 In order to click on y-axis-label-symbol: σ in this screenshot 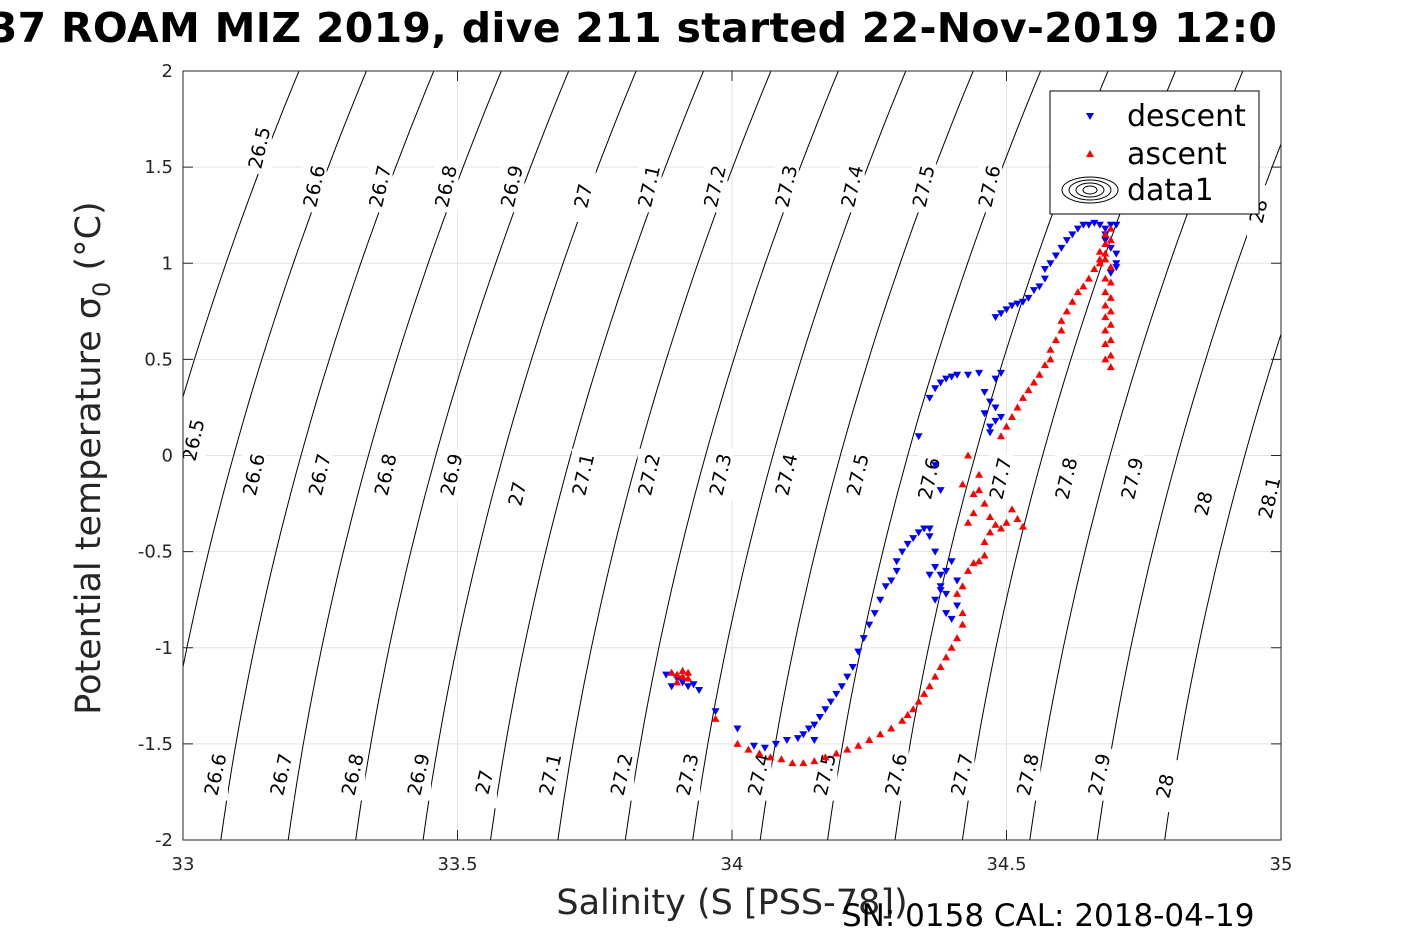, I will do `click(89, 308)`.